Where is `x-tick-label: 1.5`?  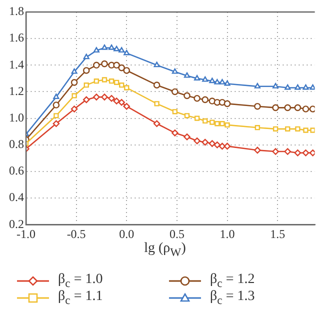
x-tick-label: 1.5 is located at coordinates (278, 233).